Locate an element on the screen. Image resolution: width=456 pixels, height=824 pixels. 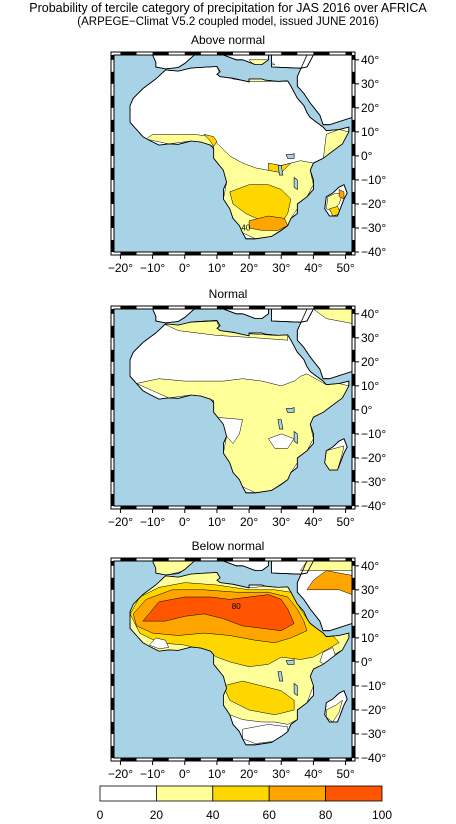
panel-title-normal: Normal is located at coordinates (228, 294).